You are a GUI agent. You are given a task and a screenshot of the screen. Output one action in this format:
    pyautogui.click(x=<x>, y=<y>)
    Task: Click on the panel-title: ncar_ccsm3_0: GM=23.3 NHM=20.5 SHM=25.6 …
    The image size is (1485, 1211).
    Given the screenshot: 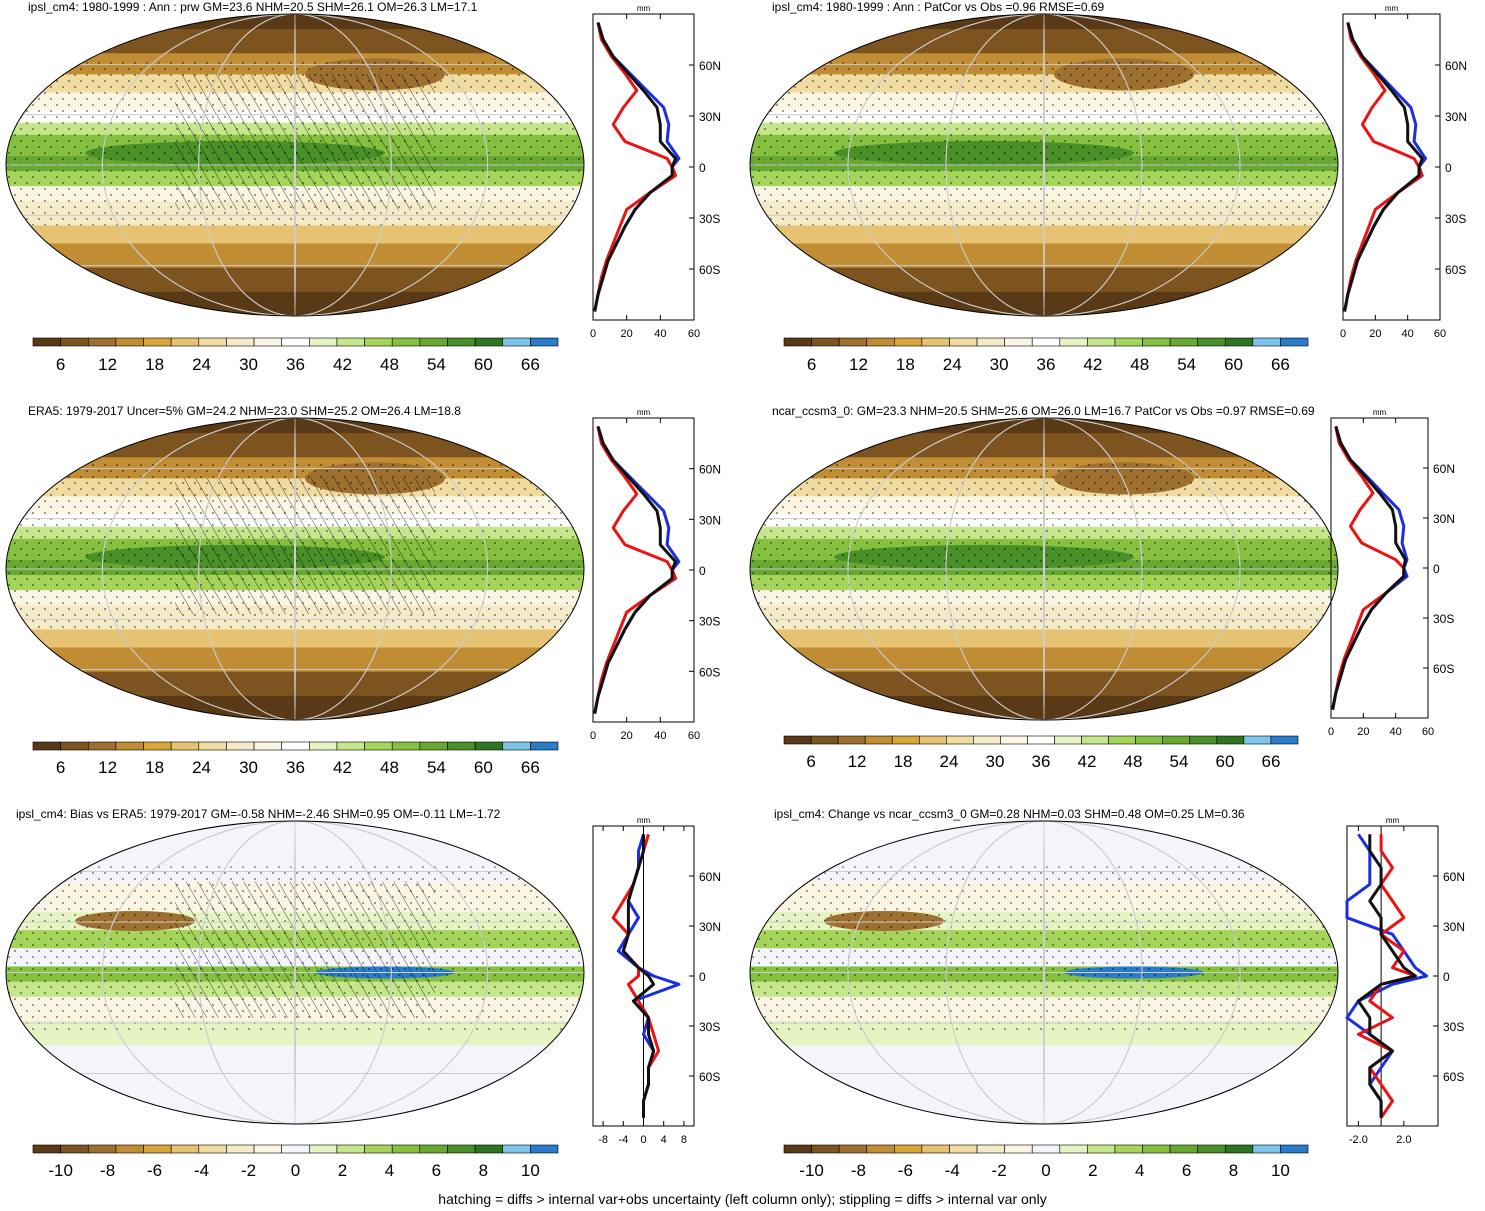 What is the action you would take?
    pyautogui.click(x=1043, y=411)
    